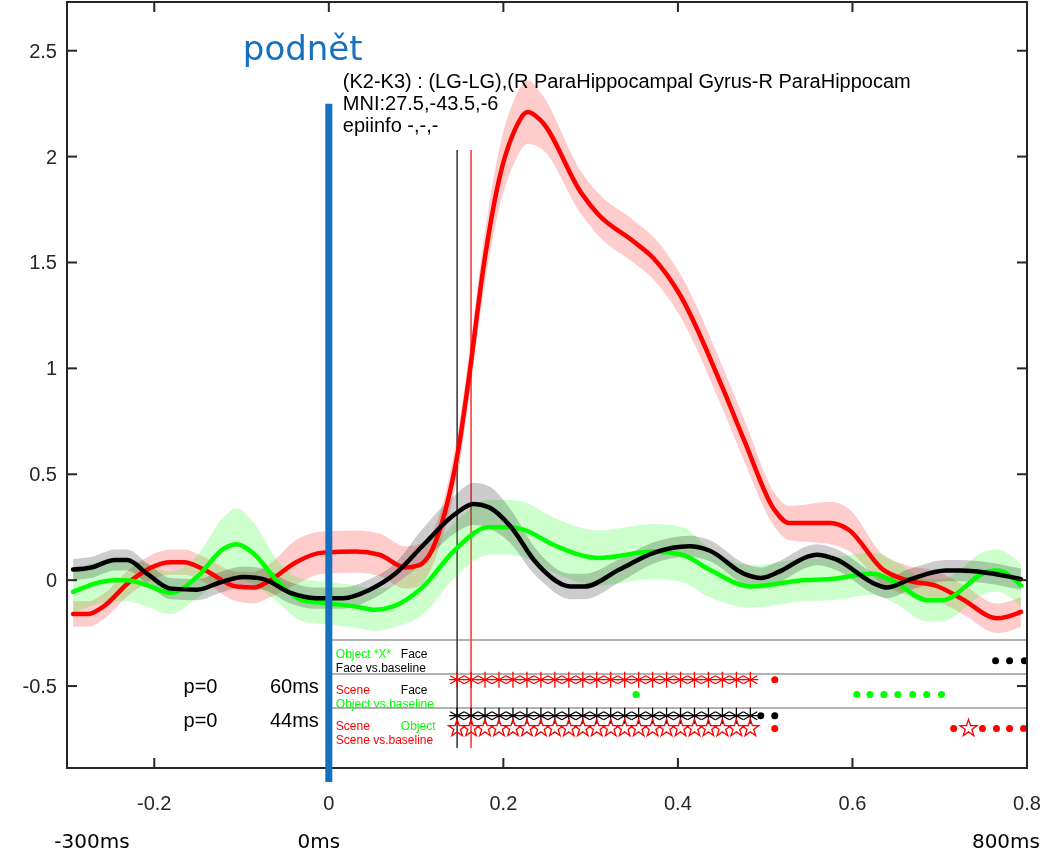 The height and width of the screenshot is (858, 1048). Describe the element at coordinates (43, 262) in the screenshot. I see `y-tick-label: 1.5` at that location.